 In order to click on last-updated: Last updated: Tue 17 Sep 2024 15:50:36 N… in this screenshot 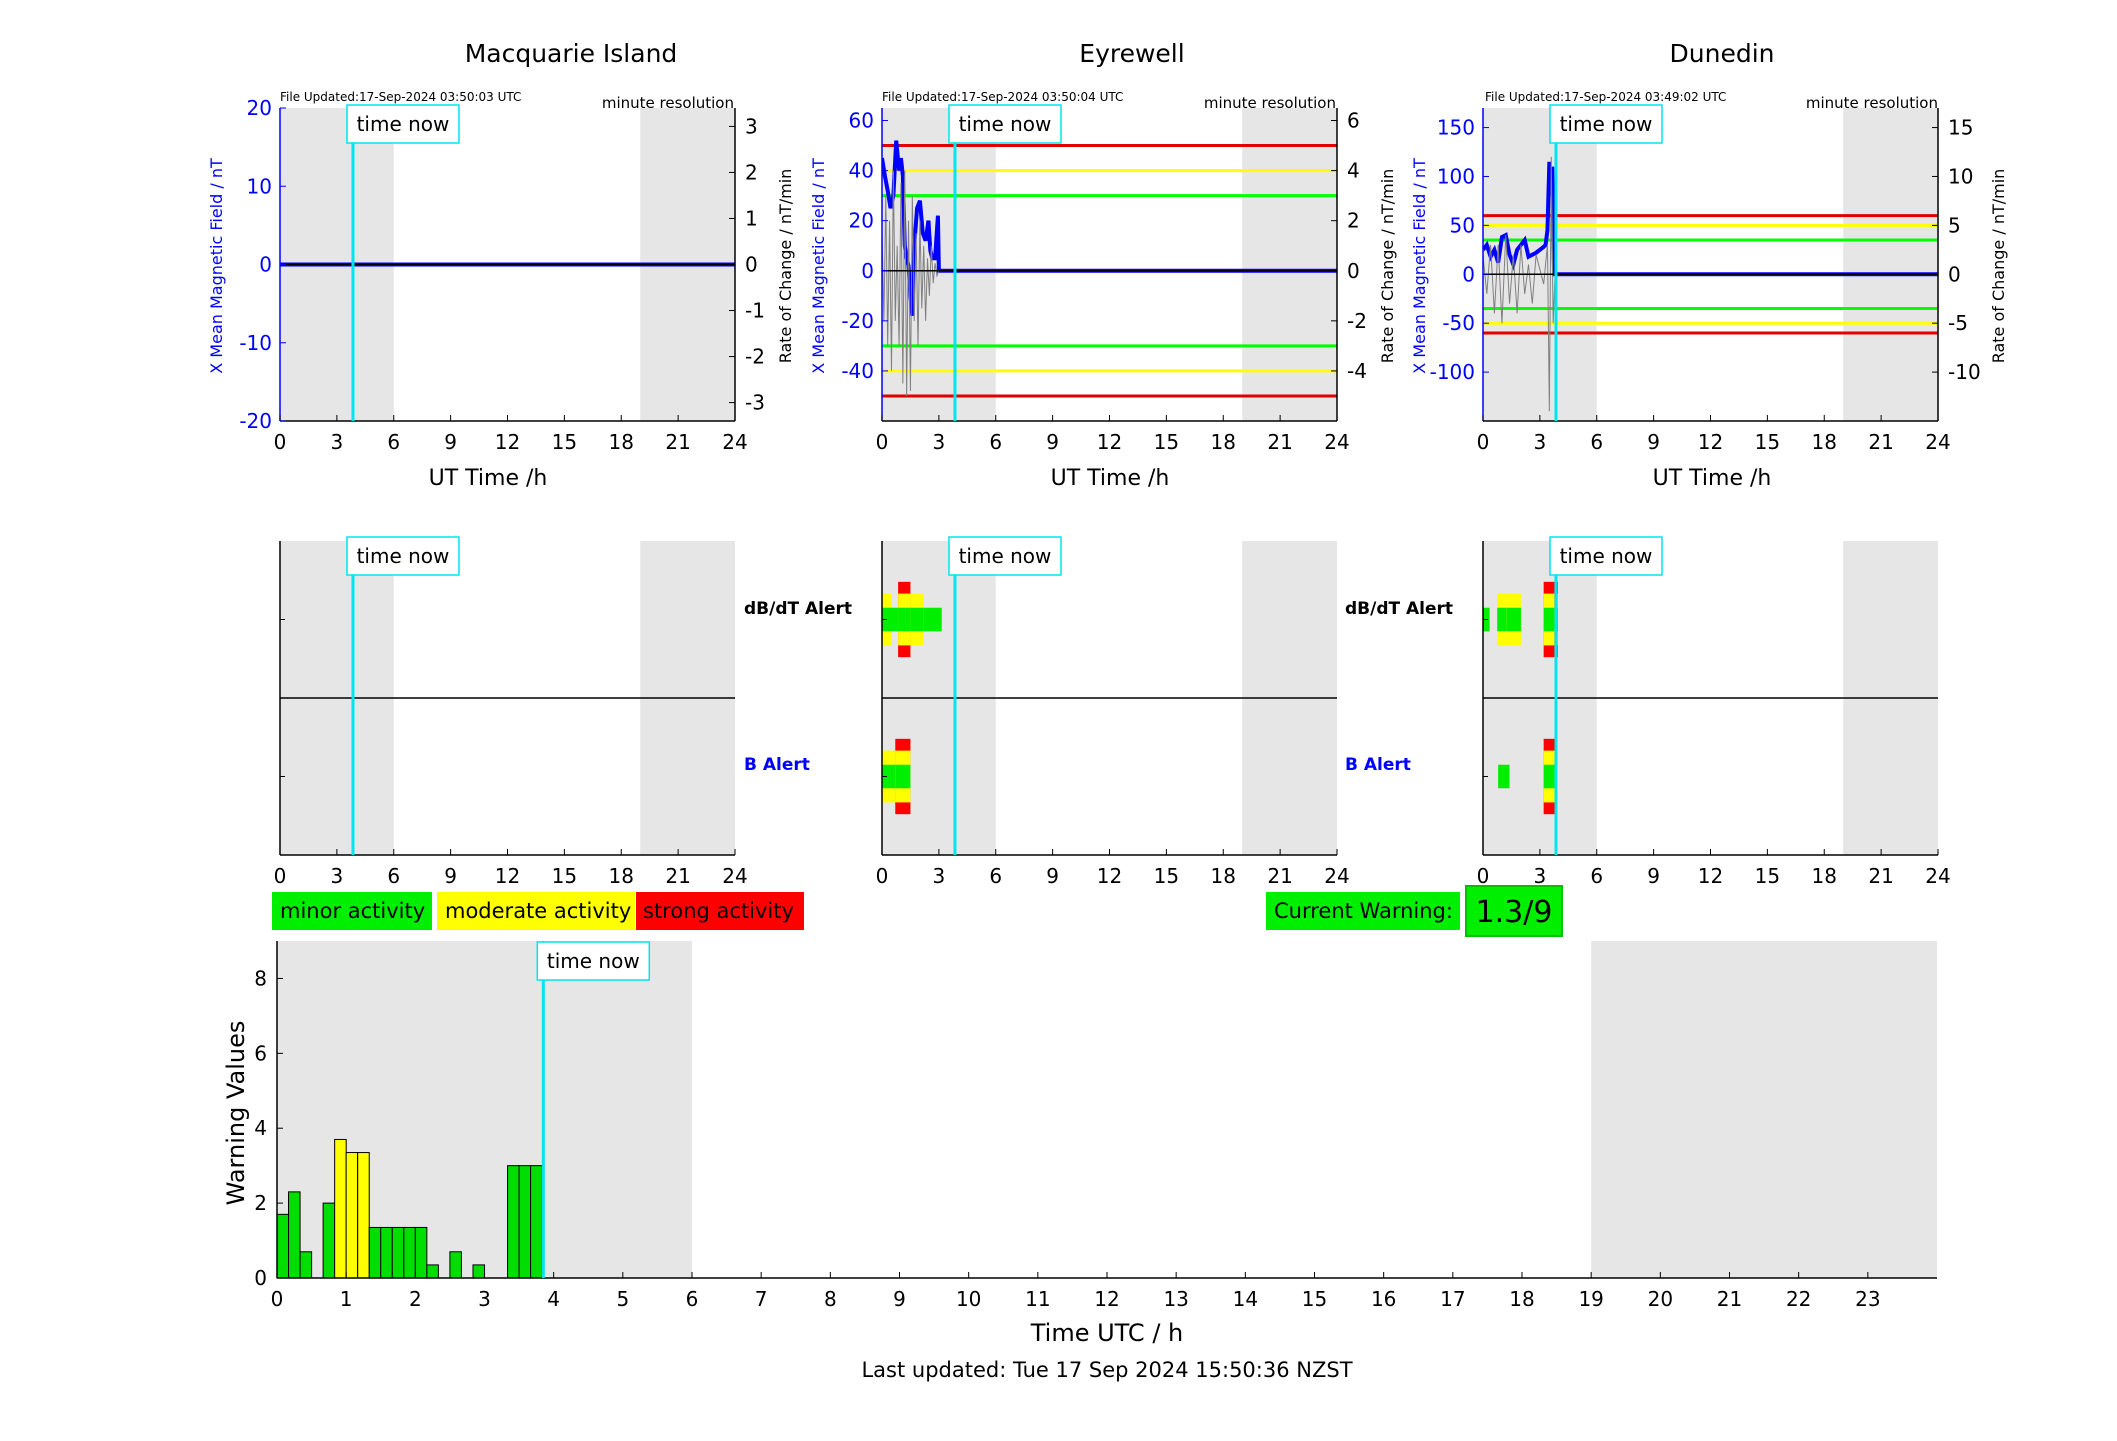, I will do `click(1106, 1370)`.